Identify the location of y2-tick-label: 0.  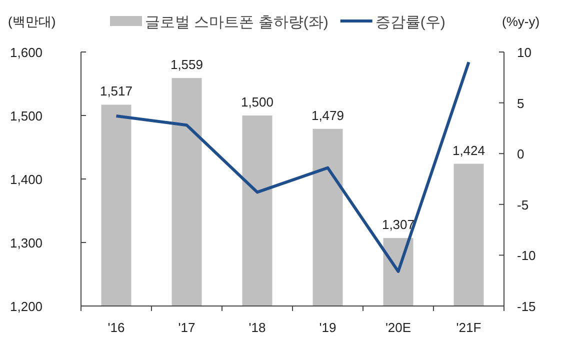
(520, 154).